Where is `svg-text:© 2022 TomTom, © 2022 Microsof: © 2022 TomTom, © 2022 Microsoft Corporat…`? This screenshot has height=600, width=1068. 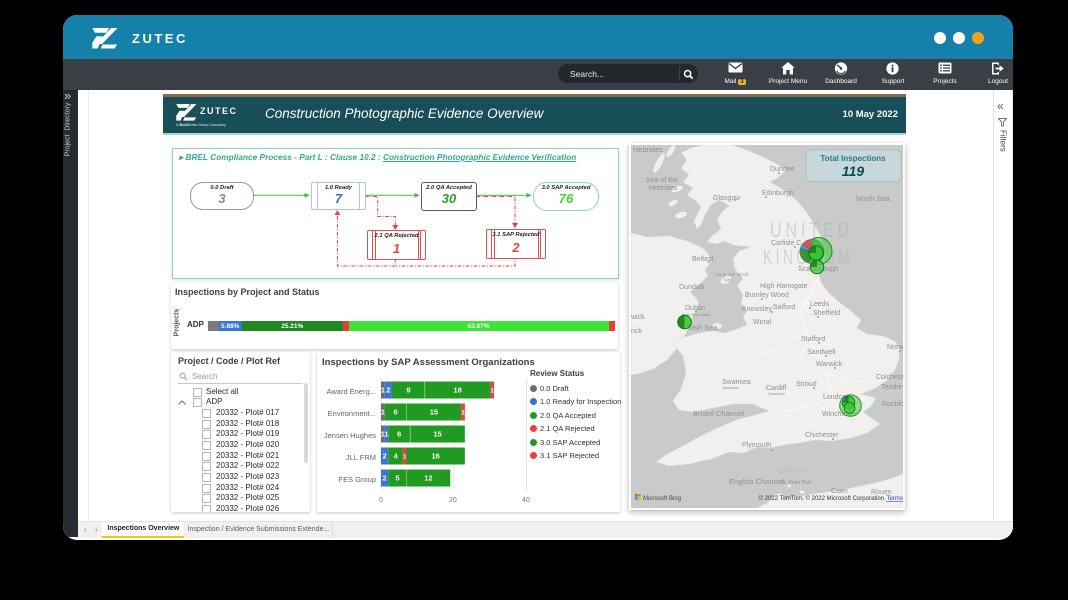 svg-text:© 2022 TomTom, © 2022 Microsof: © 2022 TomTom, © 2022 Microsoft Corporat… is located at coordinates (821, 498).